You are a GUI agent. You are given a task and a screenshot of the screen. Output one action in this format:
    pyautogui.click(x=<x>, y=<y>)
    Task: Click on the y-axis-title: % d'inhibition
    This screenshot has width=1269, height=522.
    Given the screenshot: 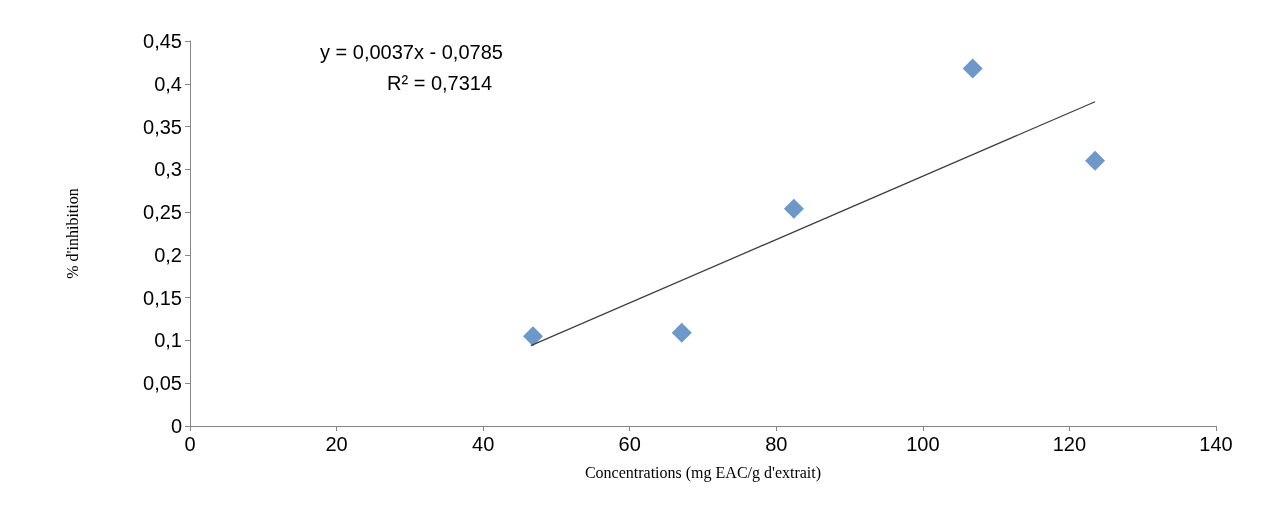 What is the action you would take?
    pyautogui.click(x=72, y=233)
    